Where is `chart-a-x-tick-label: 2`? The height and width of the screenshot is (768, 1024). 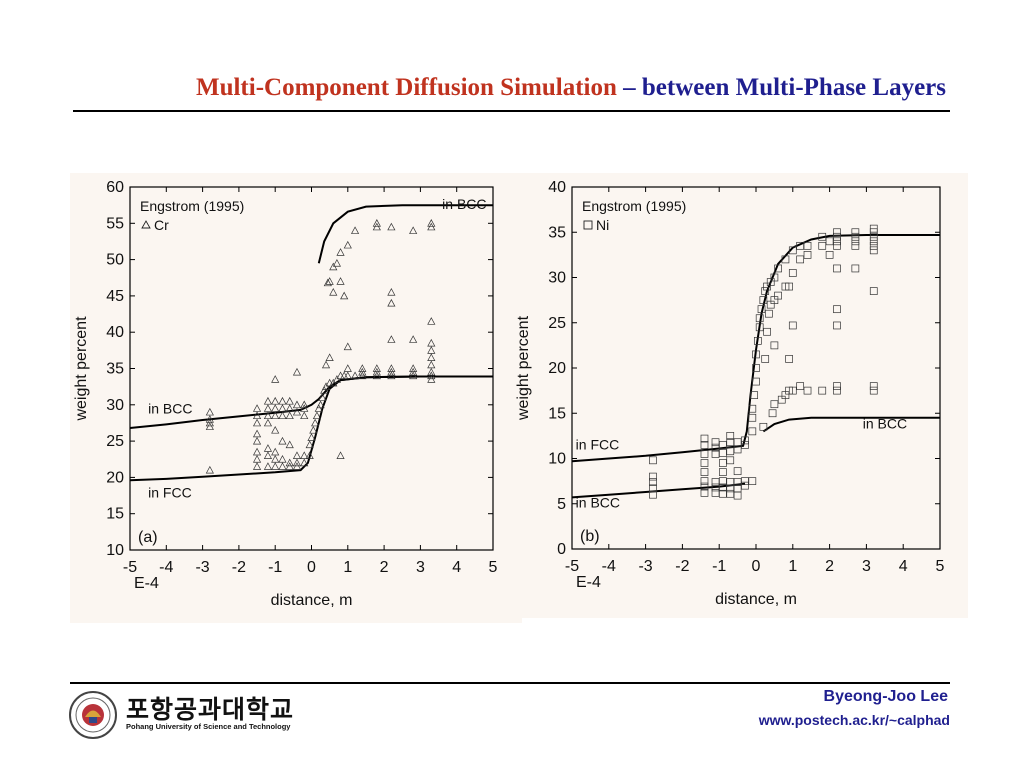 chart-a-x-tick-label: 2 is located at coordinates (384, 567).